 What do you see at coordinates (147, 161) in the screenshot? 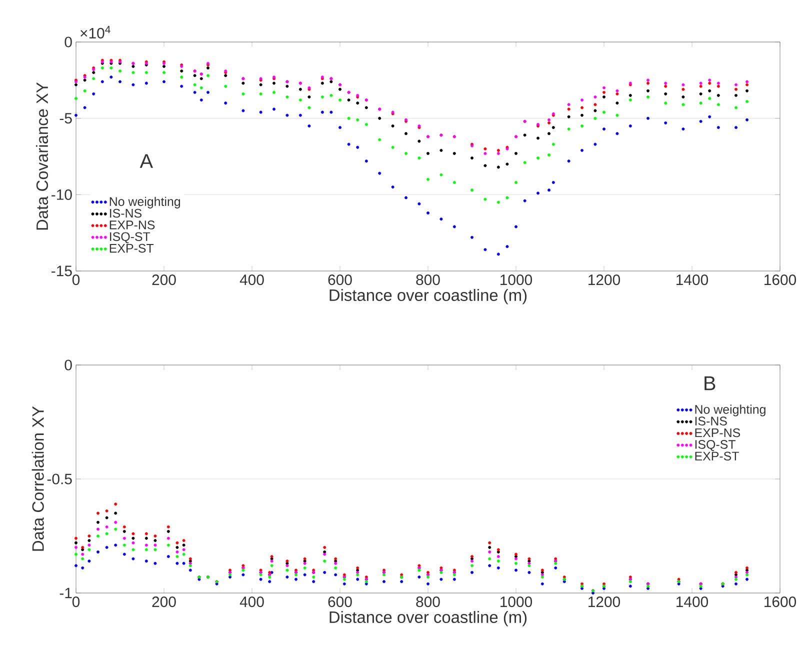
I see `annotation: A` at bounding box center [147, 161].